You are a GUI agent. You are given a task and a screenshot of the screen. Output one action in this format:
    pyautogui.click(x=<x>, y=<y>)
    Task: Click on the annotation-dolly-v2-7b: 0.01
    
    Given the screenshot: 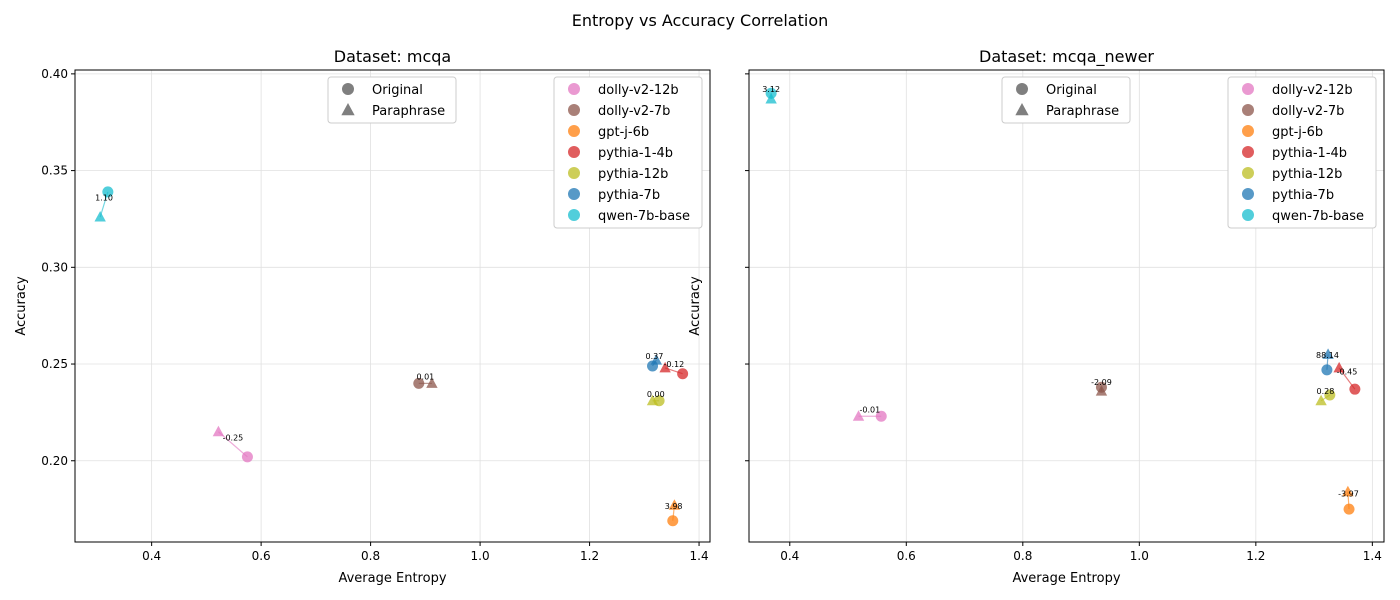 What is the action you would take?
    pyautogui.click(x=425, y=376)
    